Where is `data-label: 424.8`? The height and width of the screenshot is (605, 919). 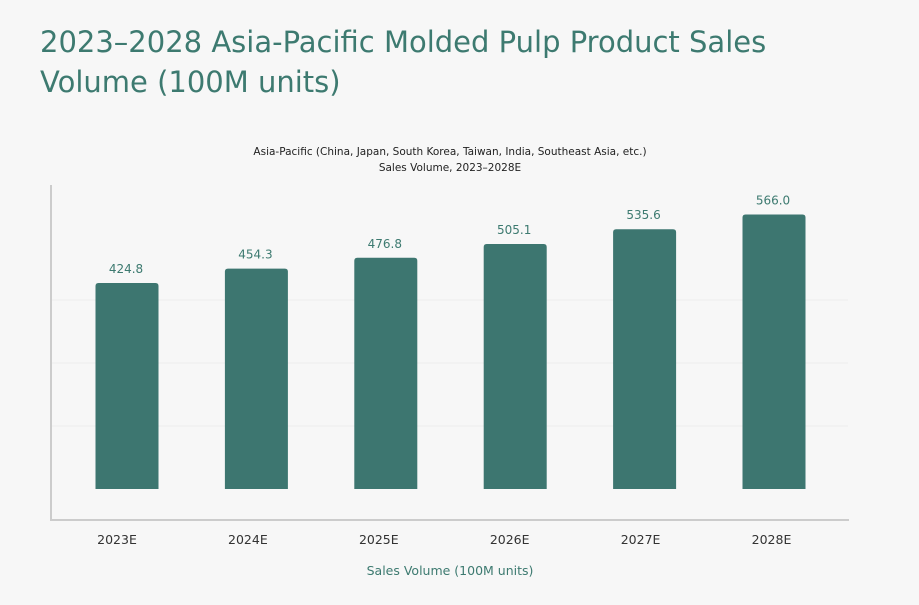 data-label: 424.8 is located at coordinates (126, 269).